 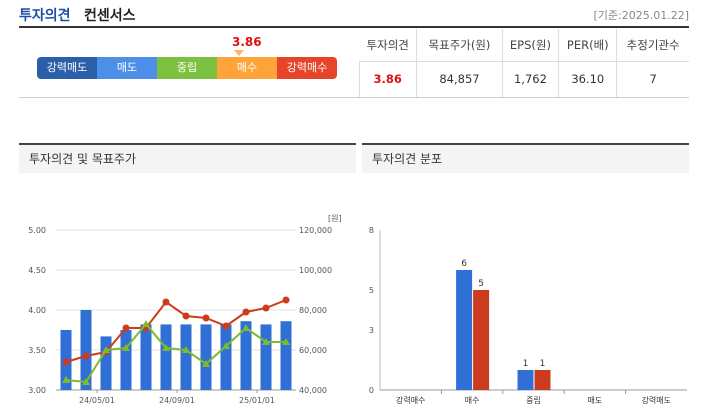 What do you see at coordinates (472, 400) in the screenshot?
I see `x-tick-label: 매수` at bounding box center [472, 400].